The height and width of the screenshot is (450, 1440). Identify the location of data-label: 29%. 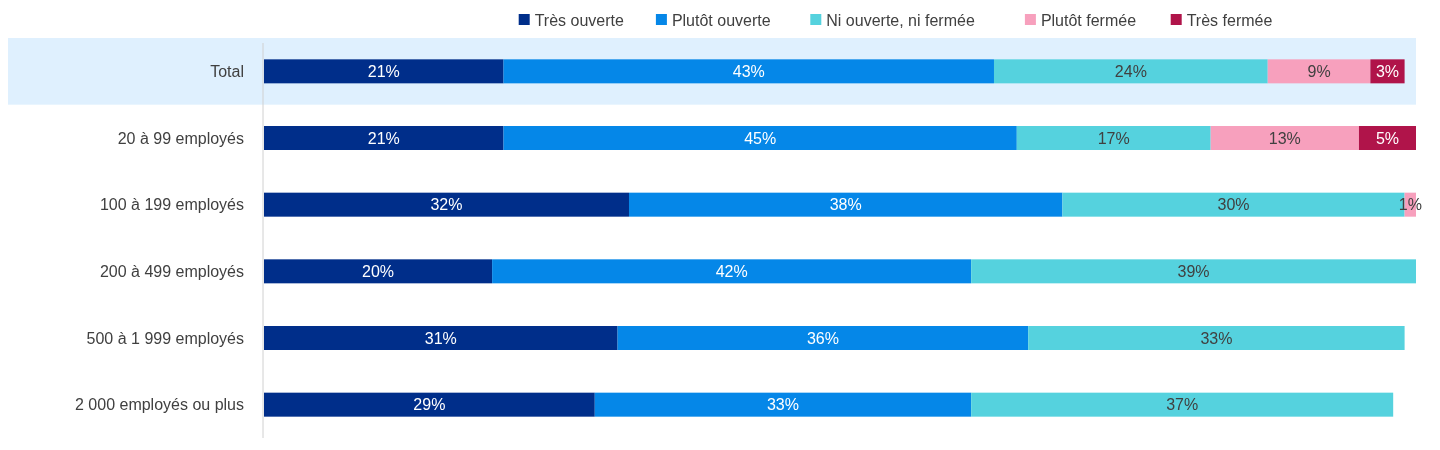
(429, 405).